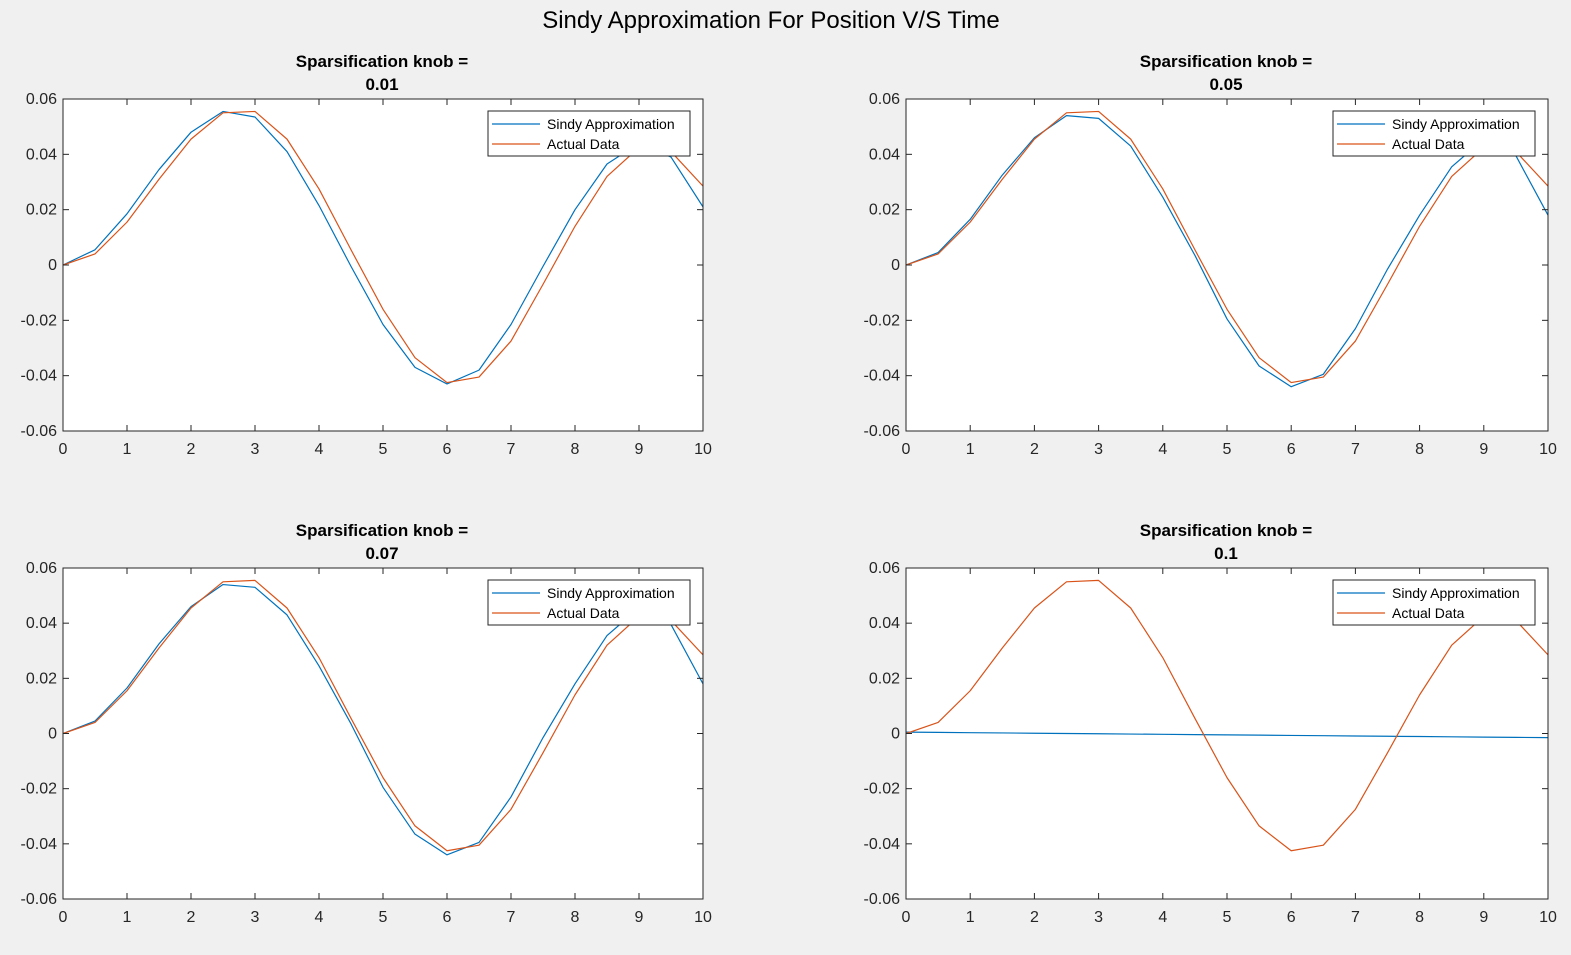 The height and width of the screenshot is (955, 1571). What do you see at coordinates (1225, 84) in the screenshot?
I see `subplot-title-value: 0.05` at bounding box center [1225, 84].